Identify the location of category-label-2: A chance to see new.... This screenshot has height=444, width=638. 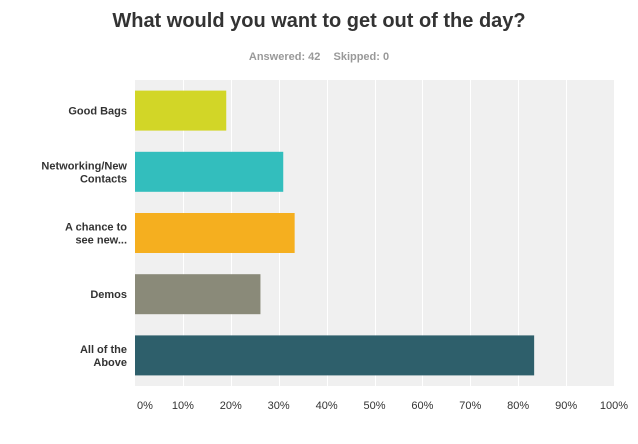
(96, 234).